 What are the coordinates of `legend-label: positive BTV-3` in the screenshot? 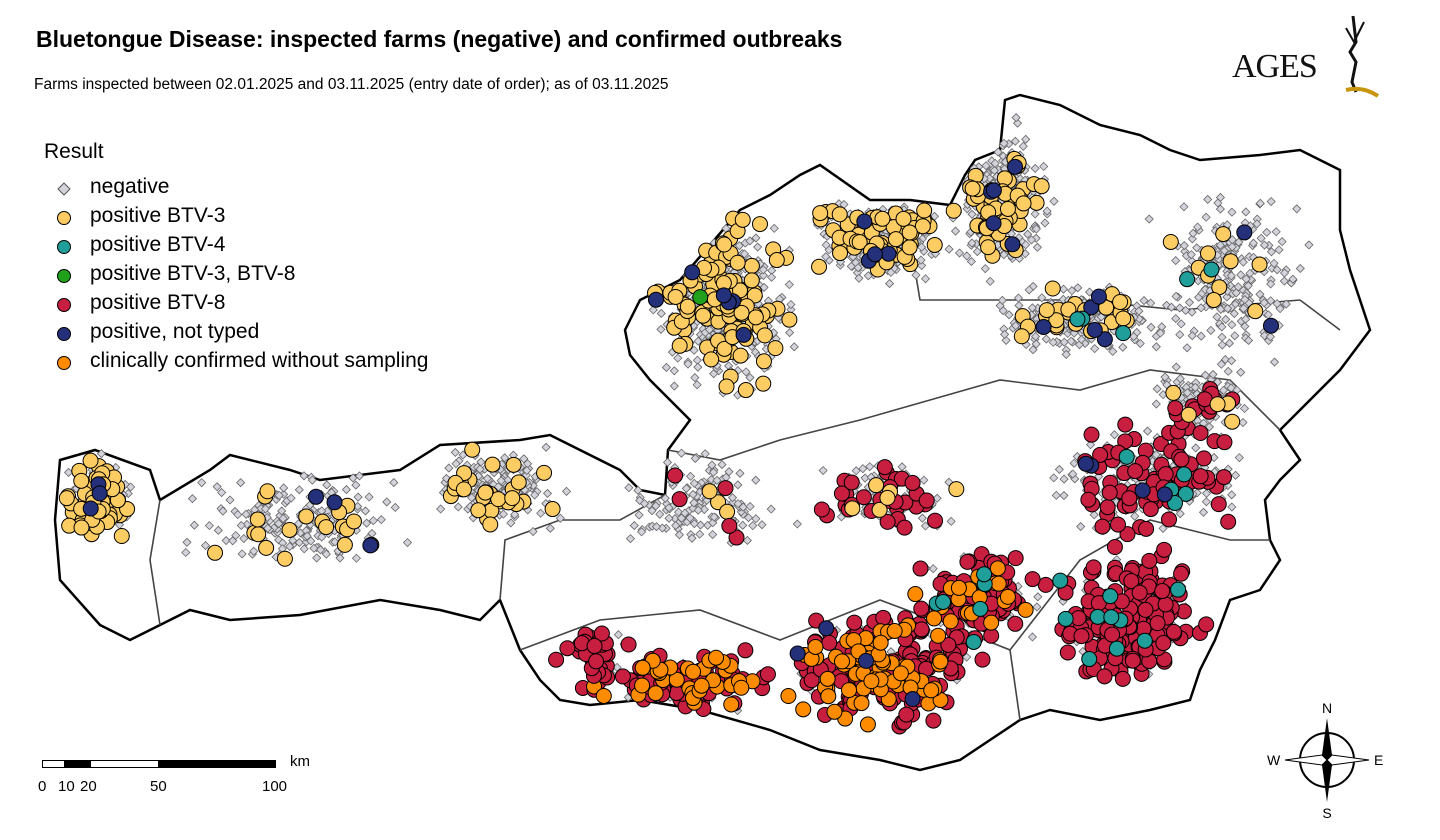 It's located at (158, 215).